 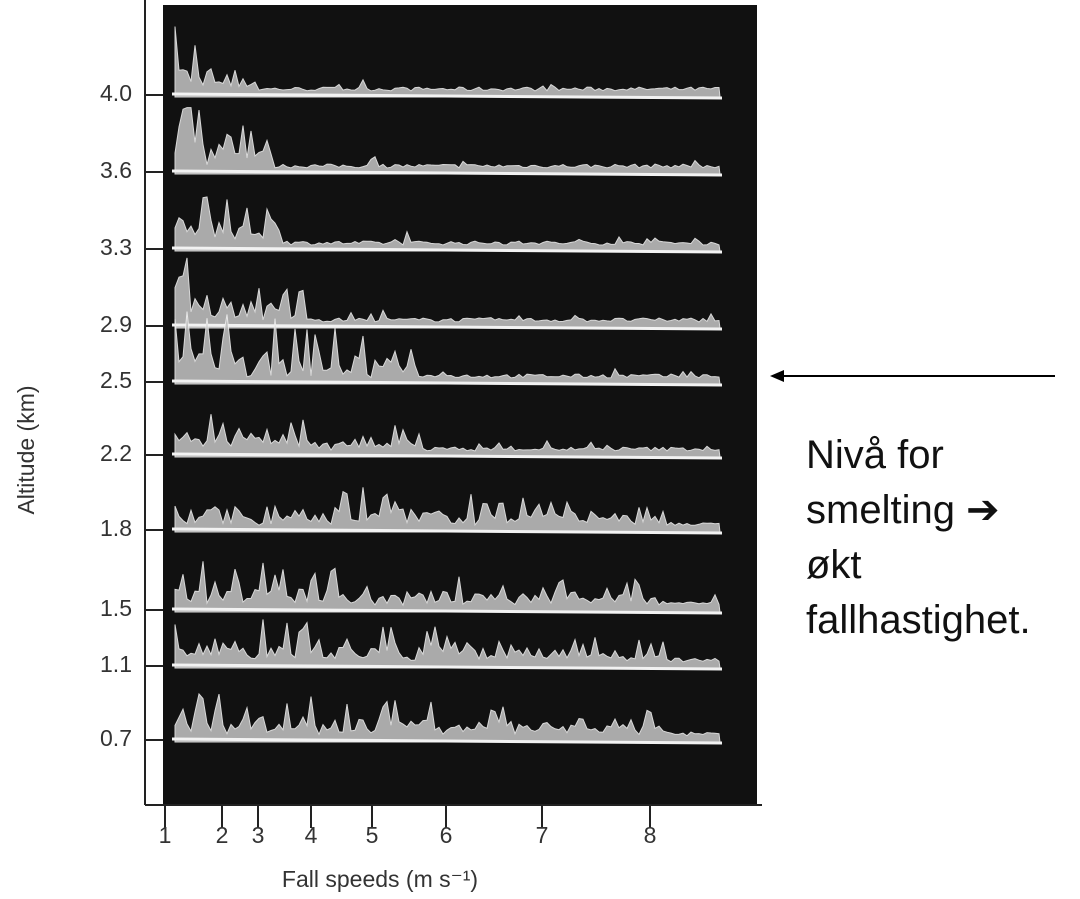 What do you see at coordinates (116, 247) in the screenshot?
I see `y-tick-label: 3.3` at bounding box center [116, 247].